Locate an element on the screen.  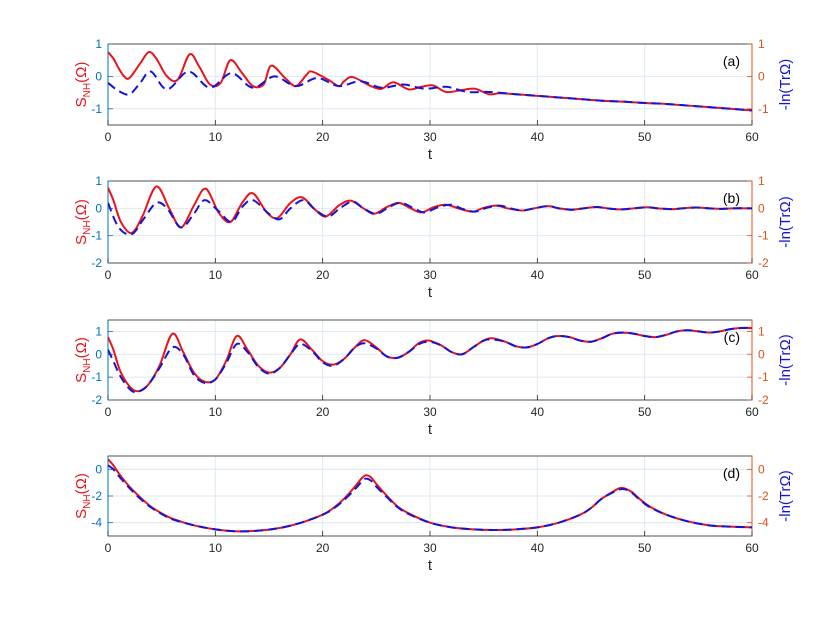
y-right-tick-label: -4 is located at coordinates (763, 523).